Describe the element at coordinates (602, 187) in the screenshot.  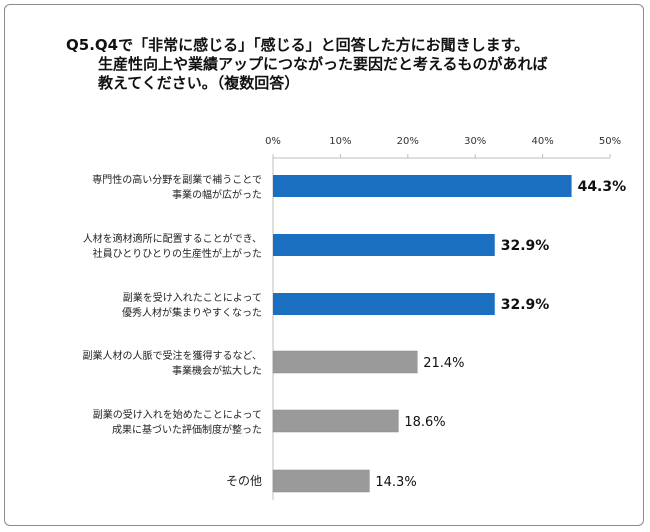
I see `data-label: 44.3%` at that location.